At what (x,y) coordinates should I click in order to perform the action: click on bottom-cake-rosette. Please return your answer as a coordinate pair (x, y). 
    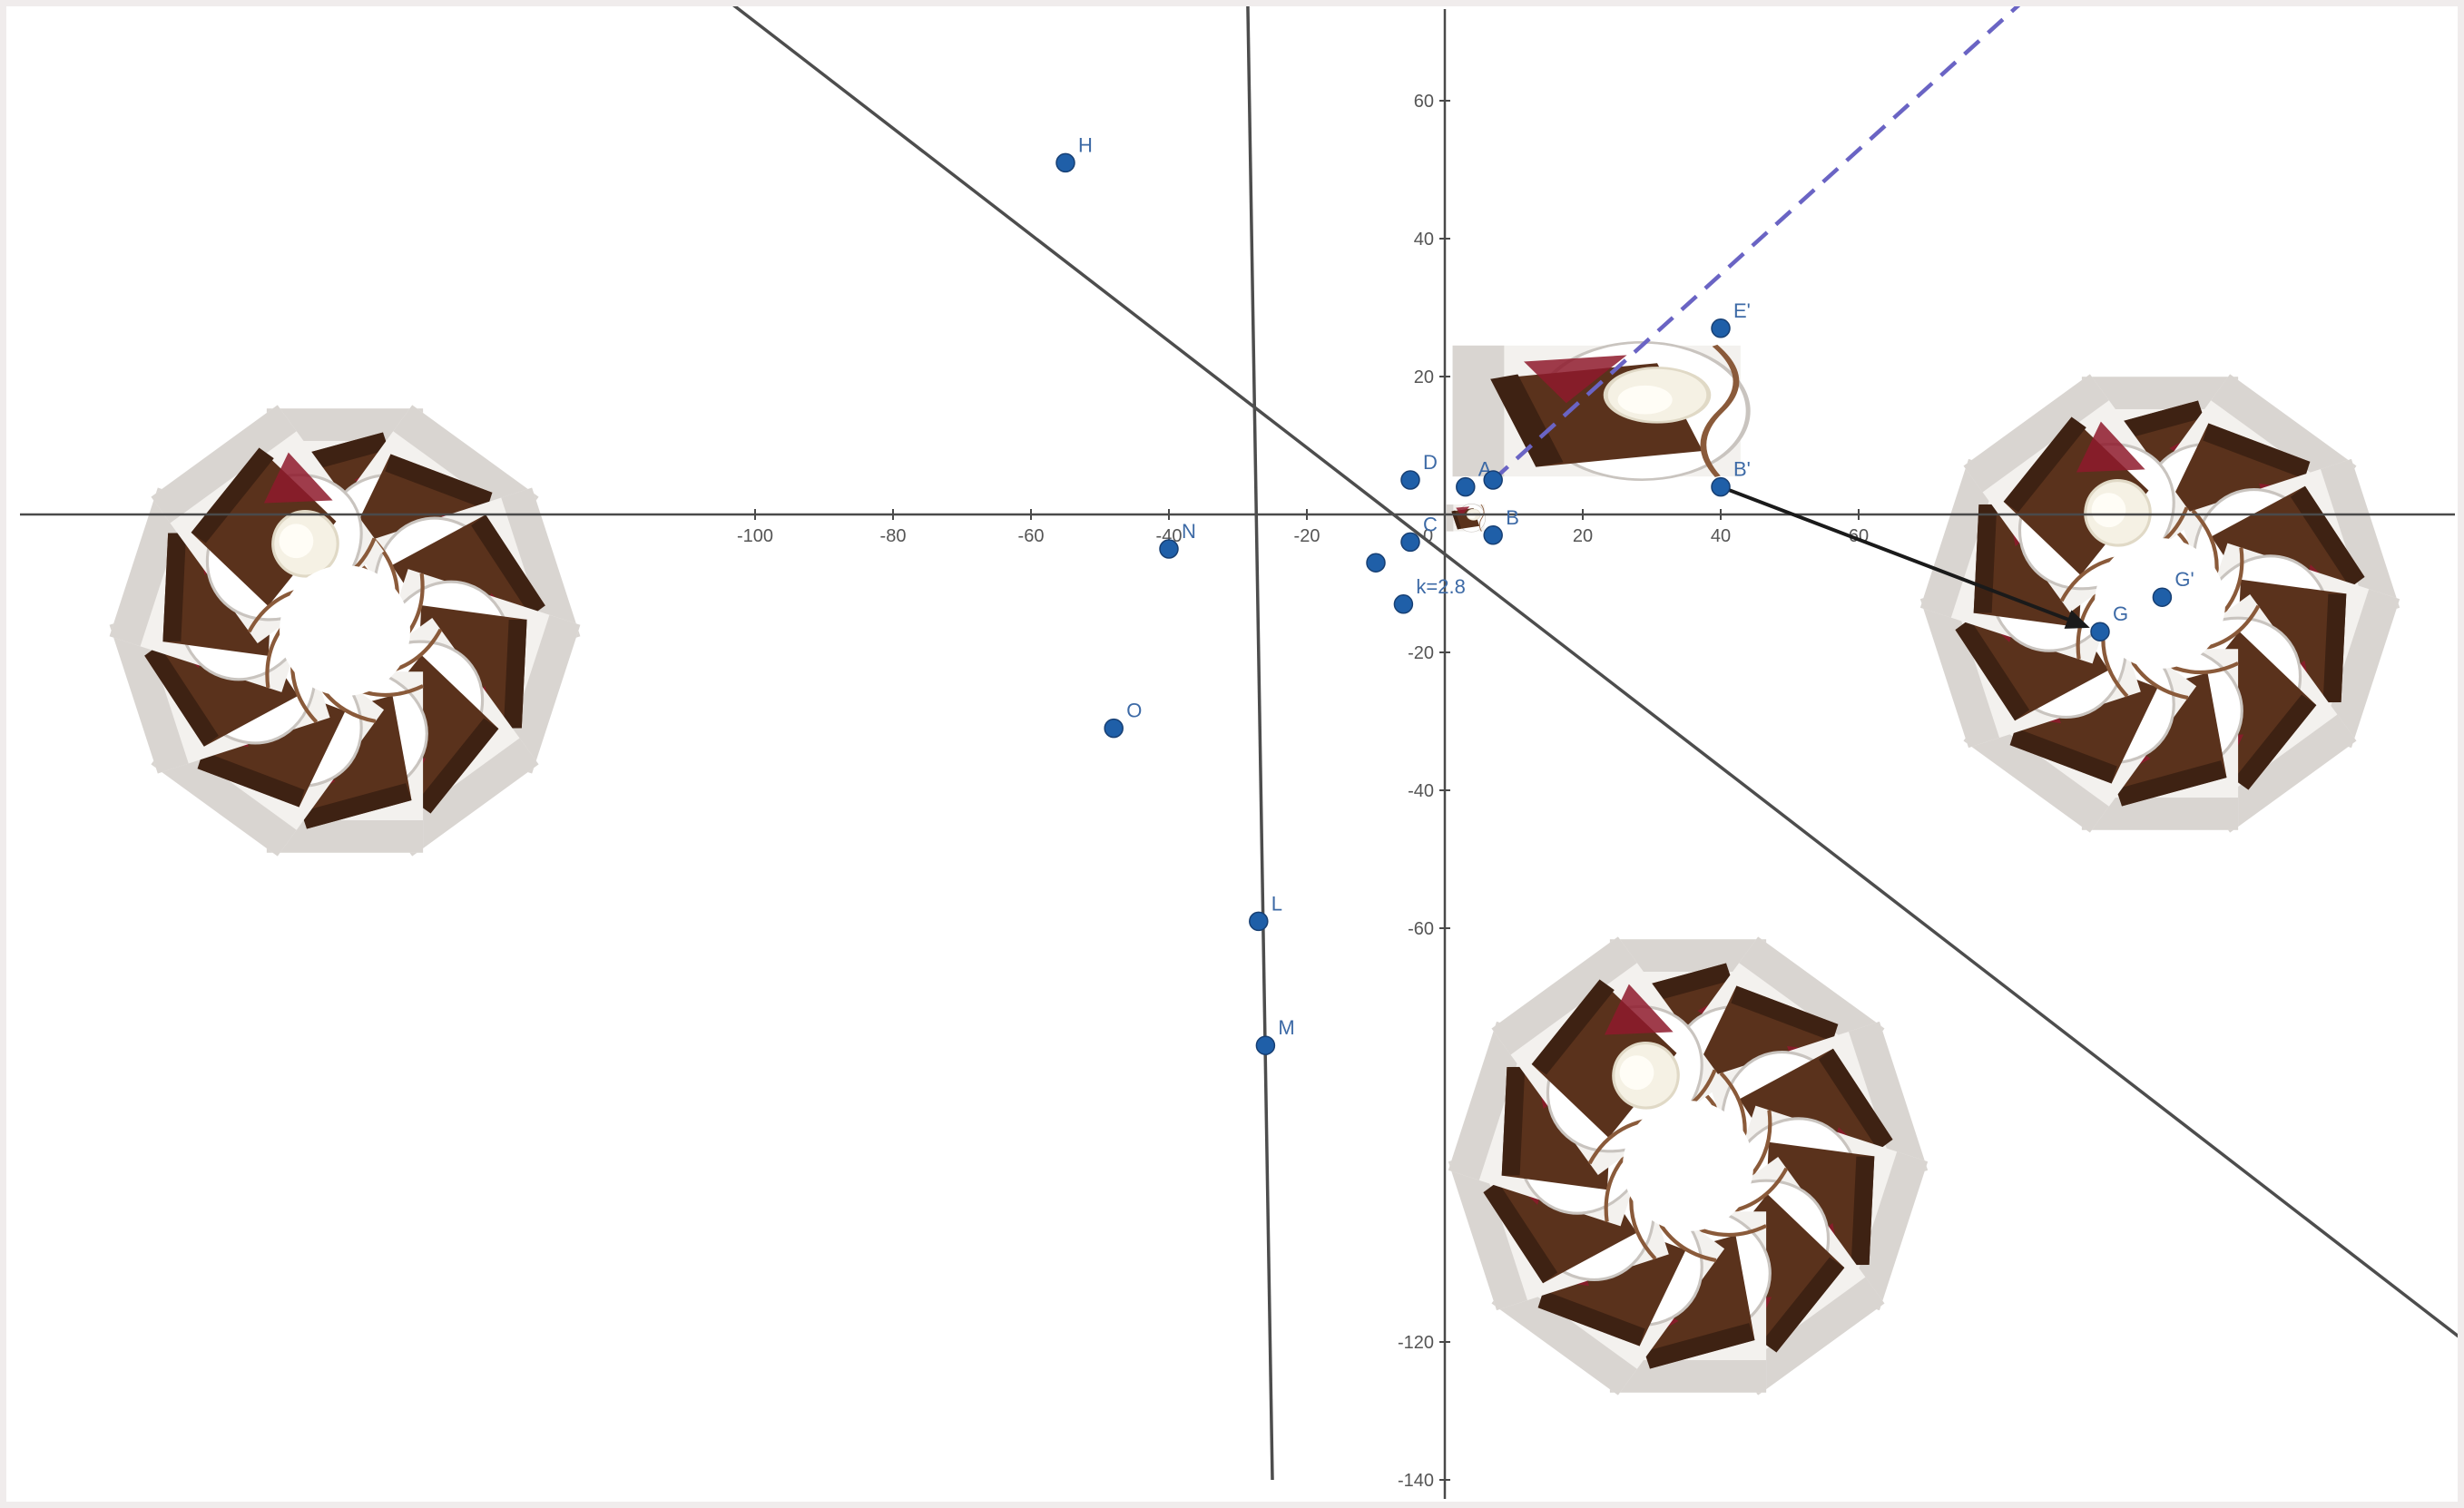
    Looking at the image, I should click on (1689, 1166).